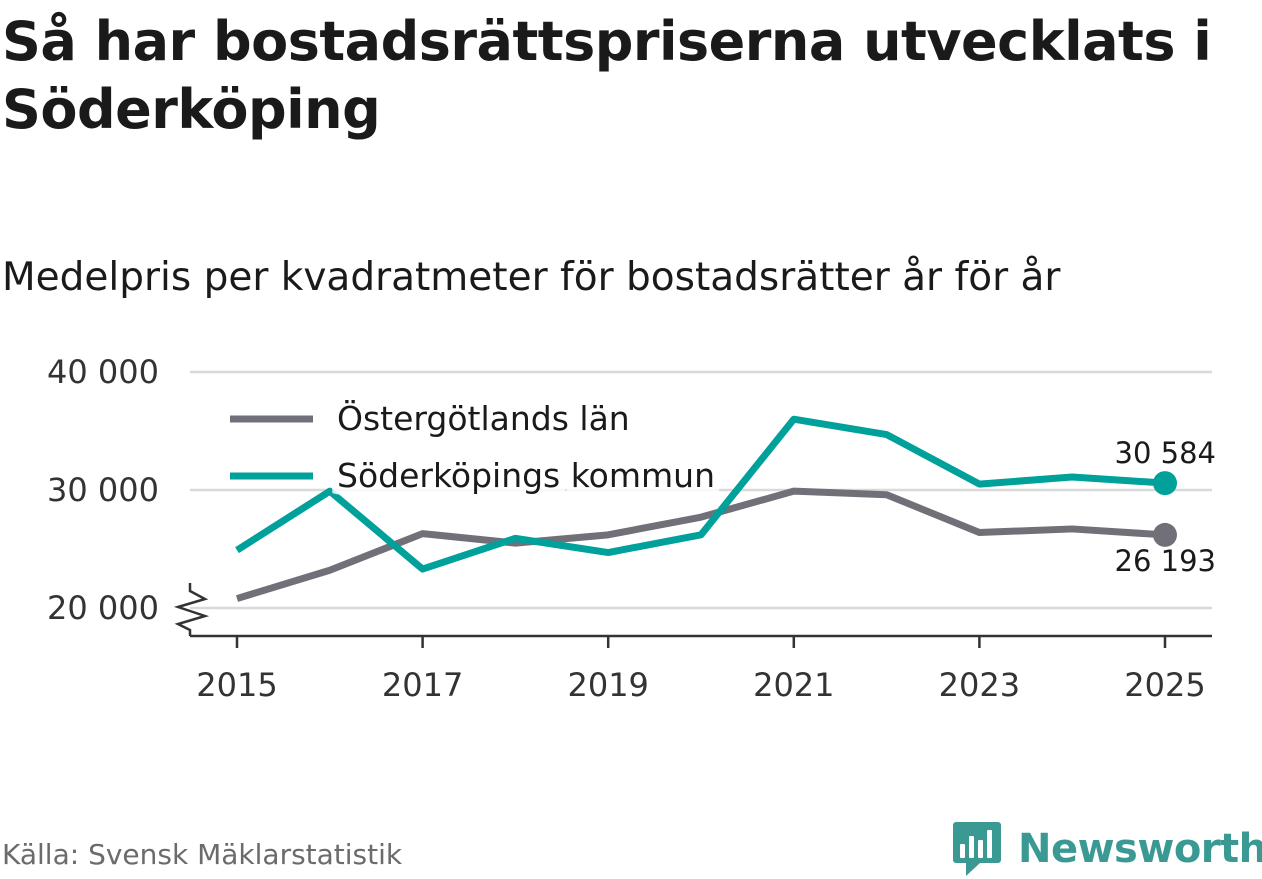 Image resolution: width=1262 pixels, height=879 pixels. What do you see at coordinates (1165, 507) in the screenshot?
I see `end-labels: 26 193 30 584` at bounding box center [1165, 507].